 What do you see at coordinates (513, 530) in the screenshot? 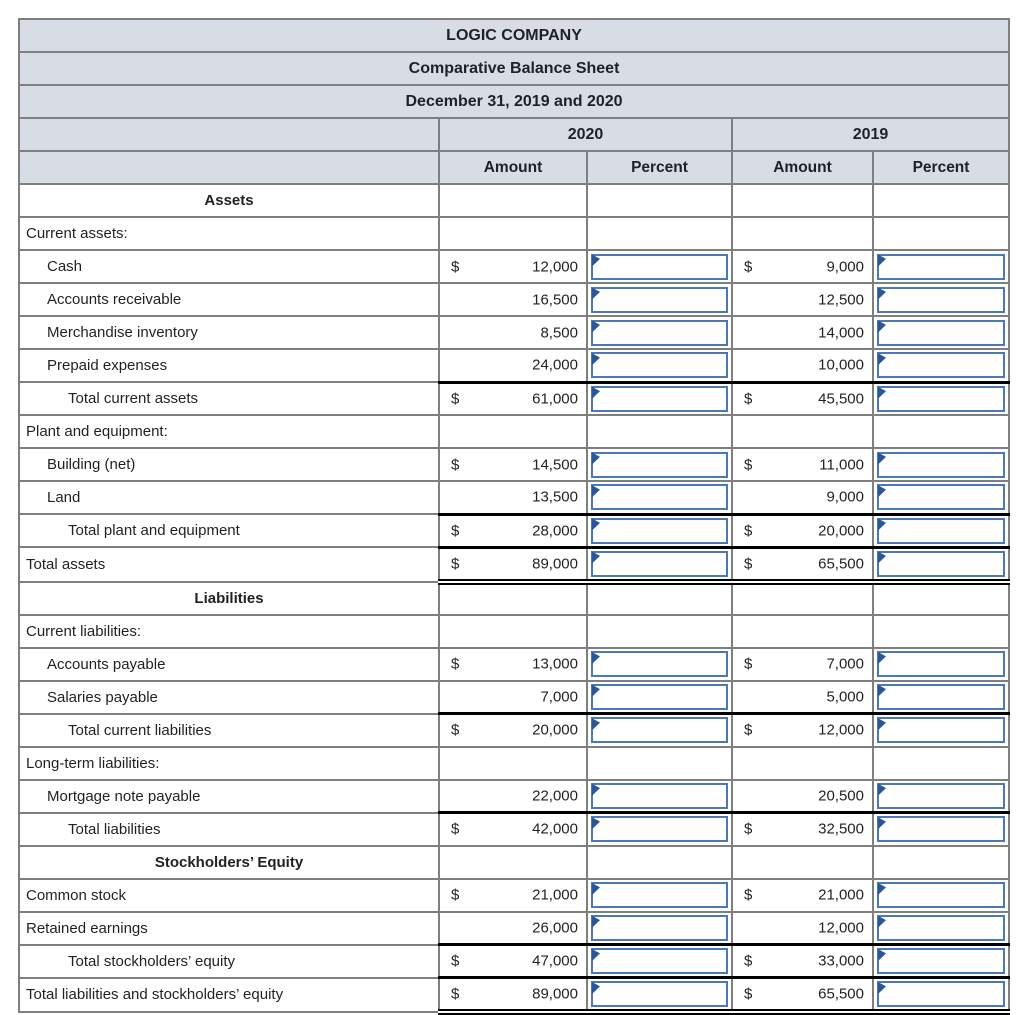
I see `amount-cell-2020: $28,000` at bounding box center [513, 530].